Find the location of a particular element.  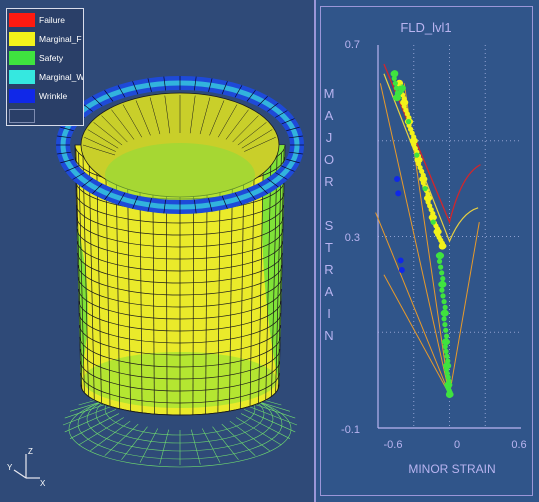

x-axis-label: MINOR STRAIN is located at coordinates (451, 469).